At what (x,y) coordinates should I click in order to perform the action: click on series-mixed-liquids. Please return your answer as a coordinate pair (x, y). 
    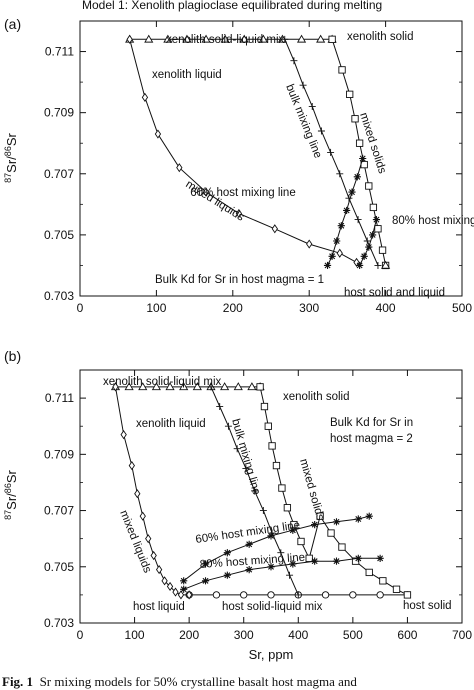
    Looking at the image, I should click on (152, 491).